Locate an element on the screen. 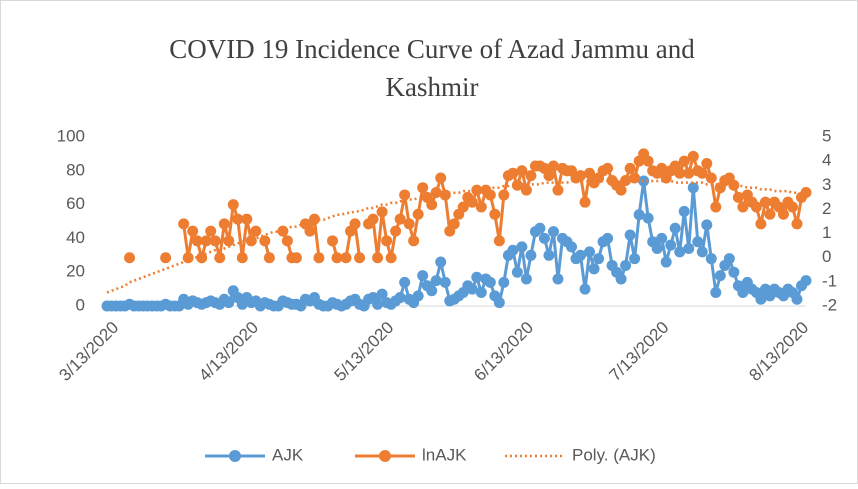  y-tick-label: 20 is located at coordinates (75, 271).